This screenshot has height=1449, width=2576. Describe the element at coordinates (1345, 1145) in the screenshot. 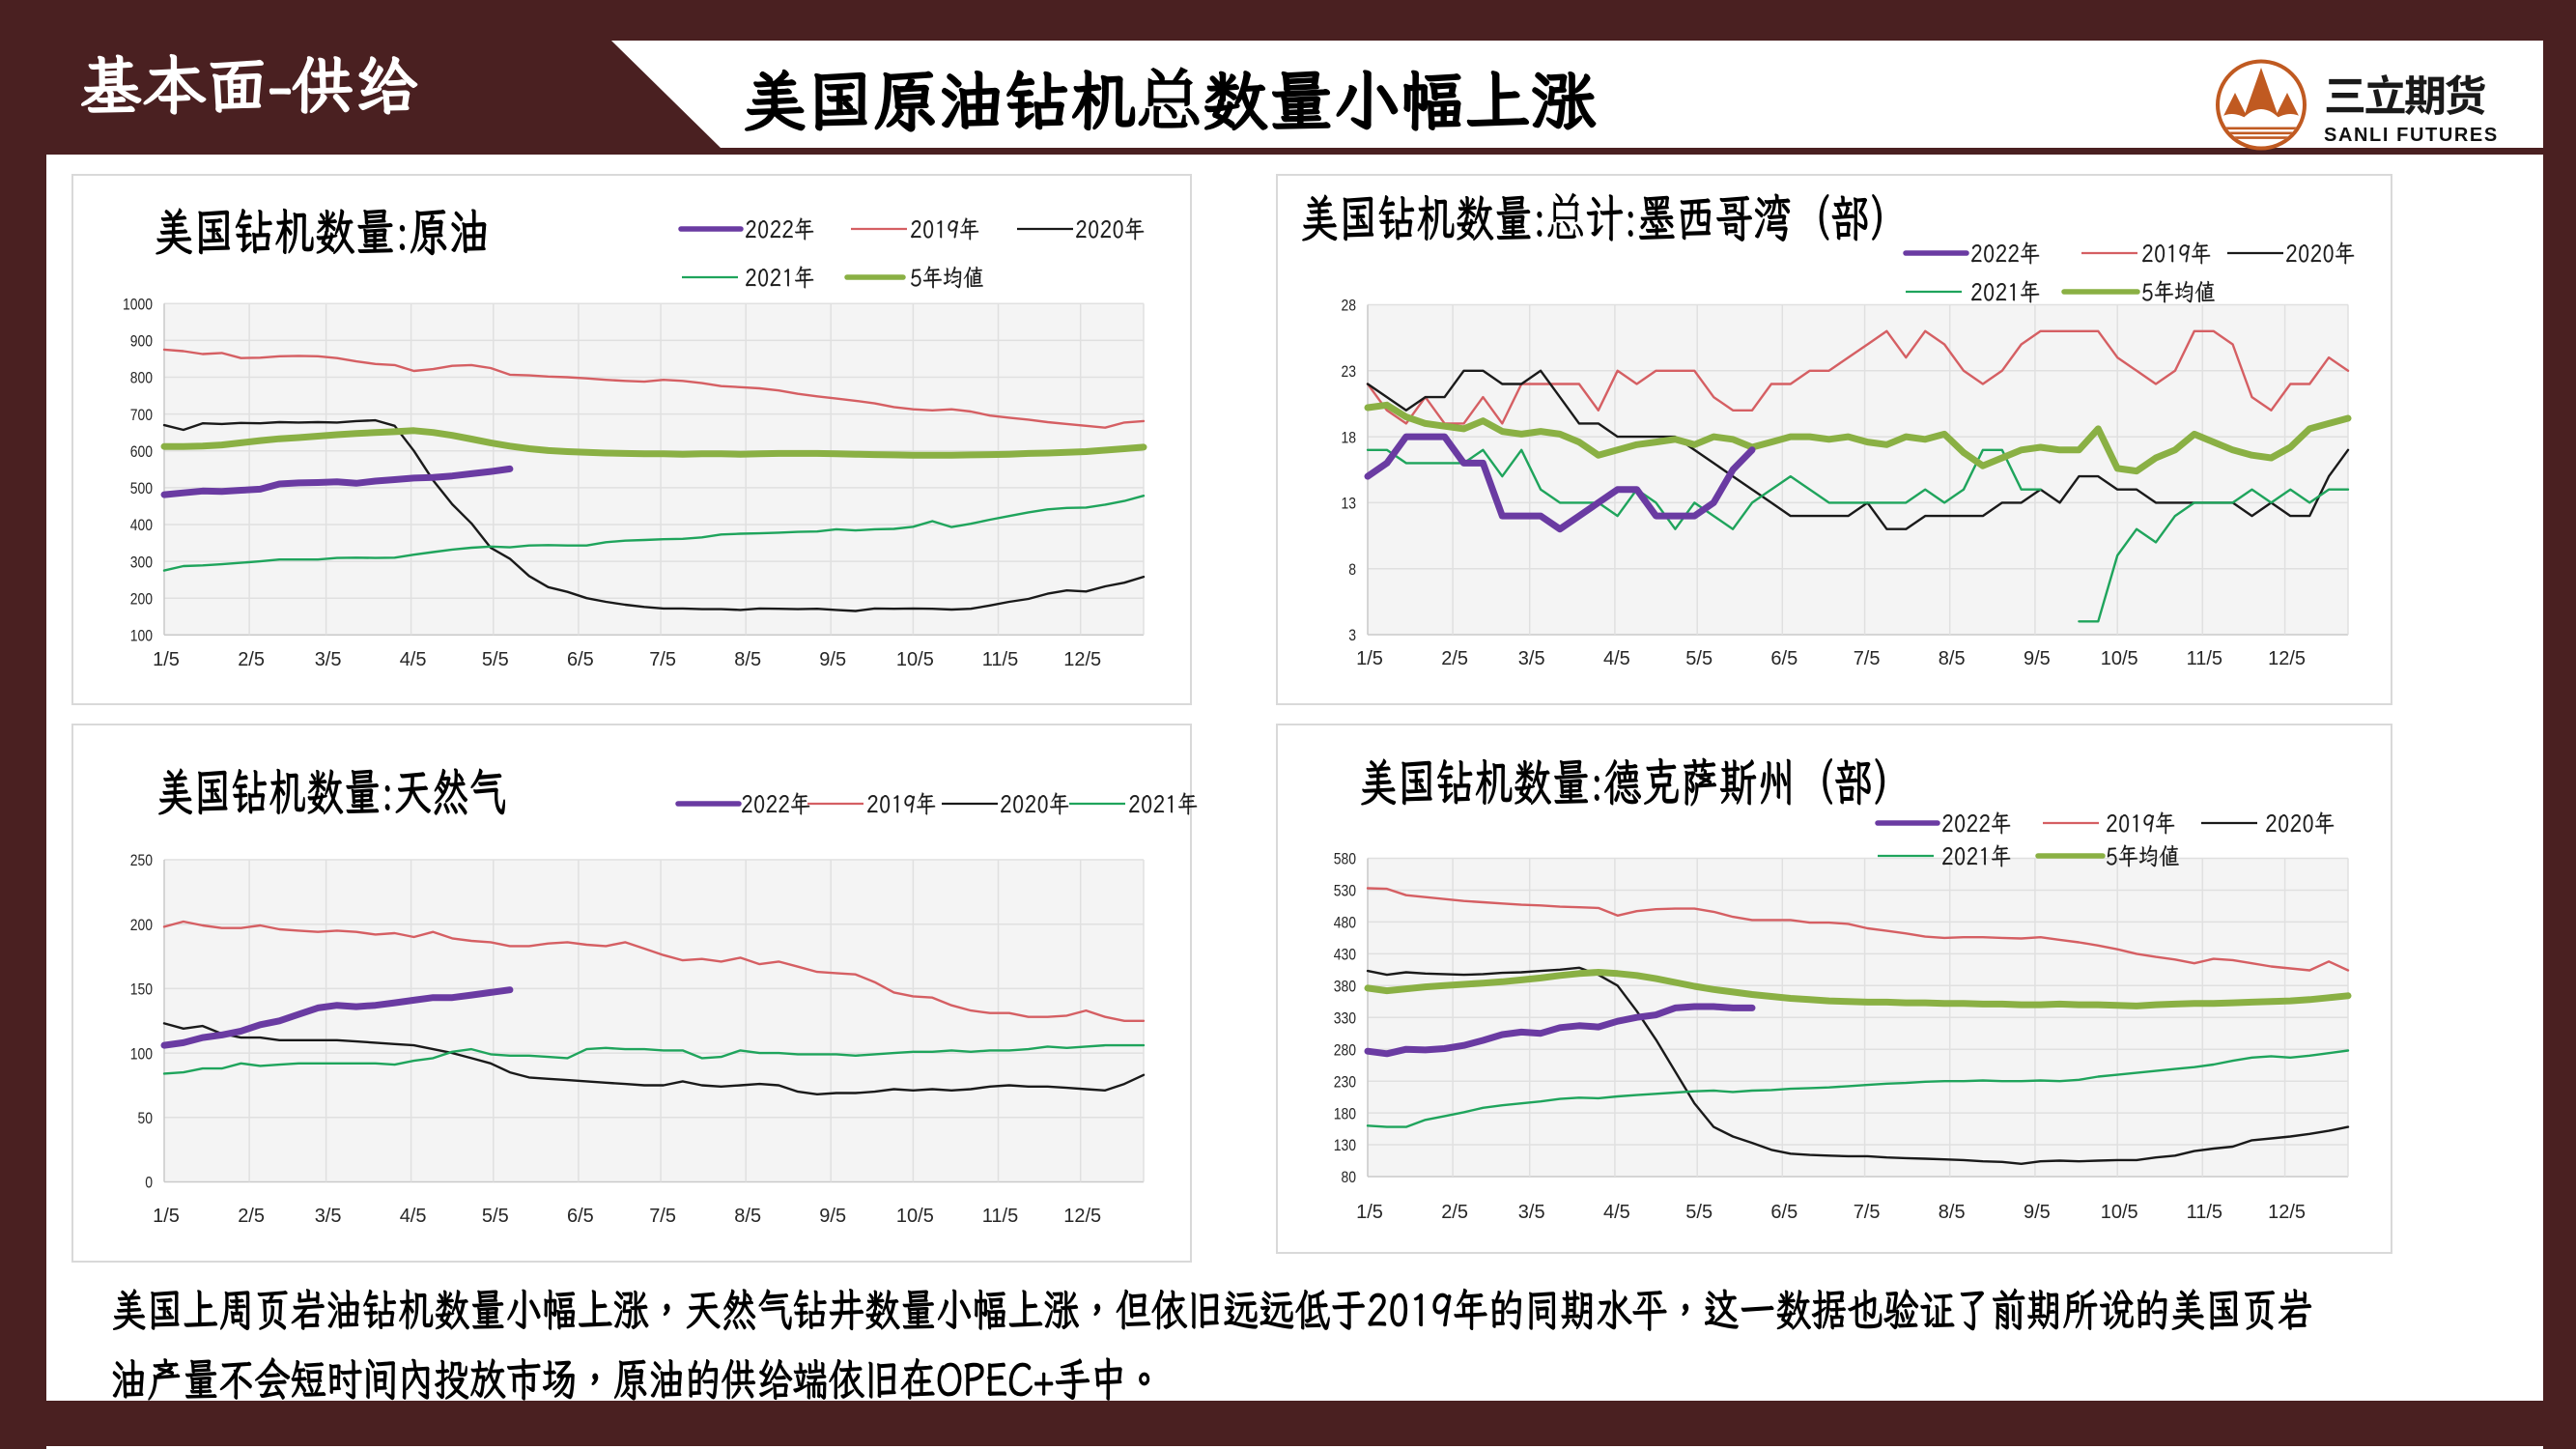

I see `svg-text: 130` at that location.